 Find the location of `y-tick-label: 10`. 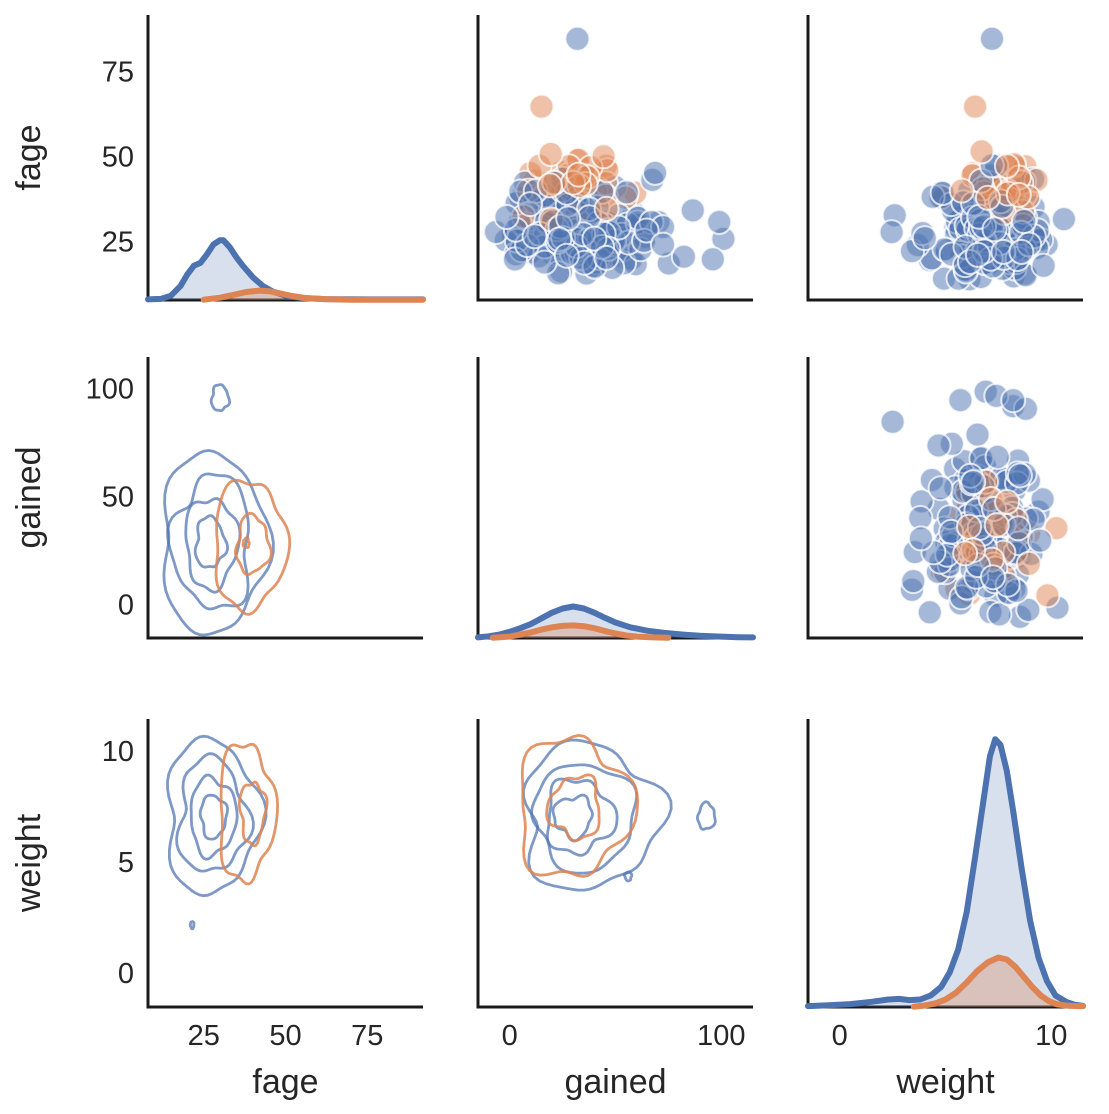

y-tick-label: 10 is located at coordinates (118, 752).